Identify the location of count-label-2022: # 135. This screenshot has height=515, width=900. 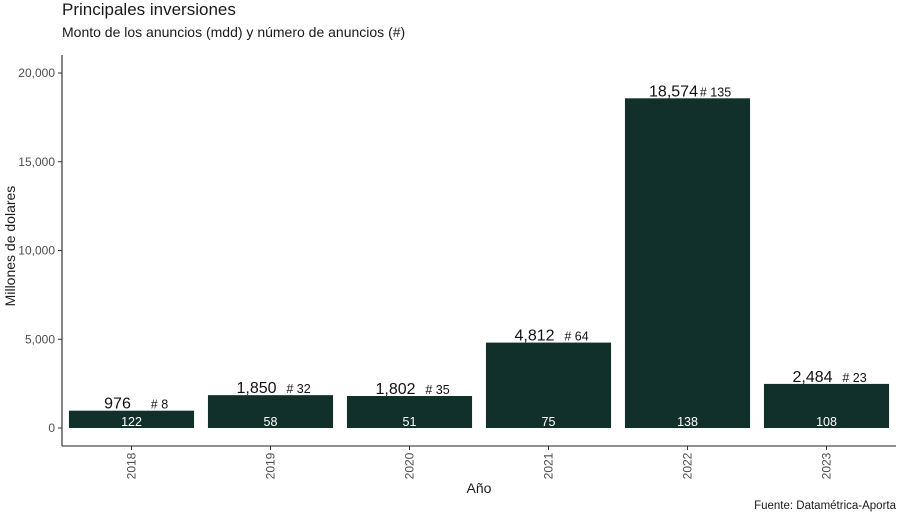
(715, 92).